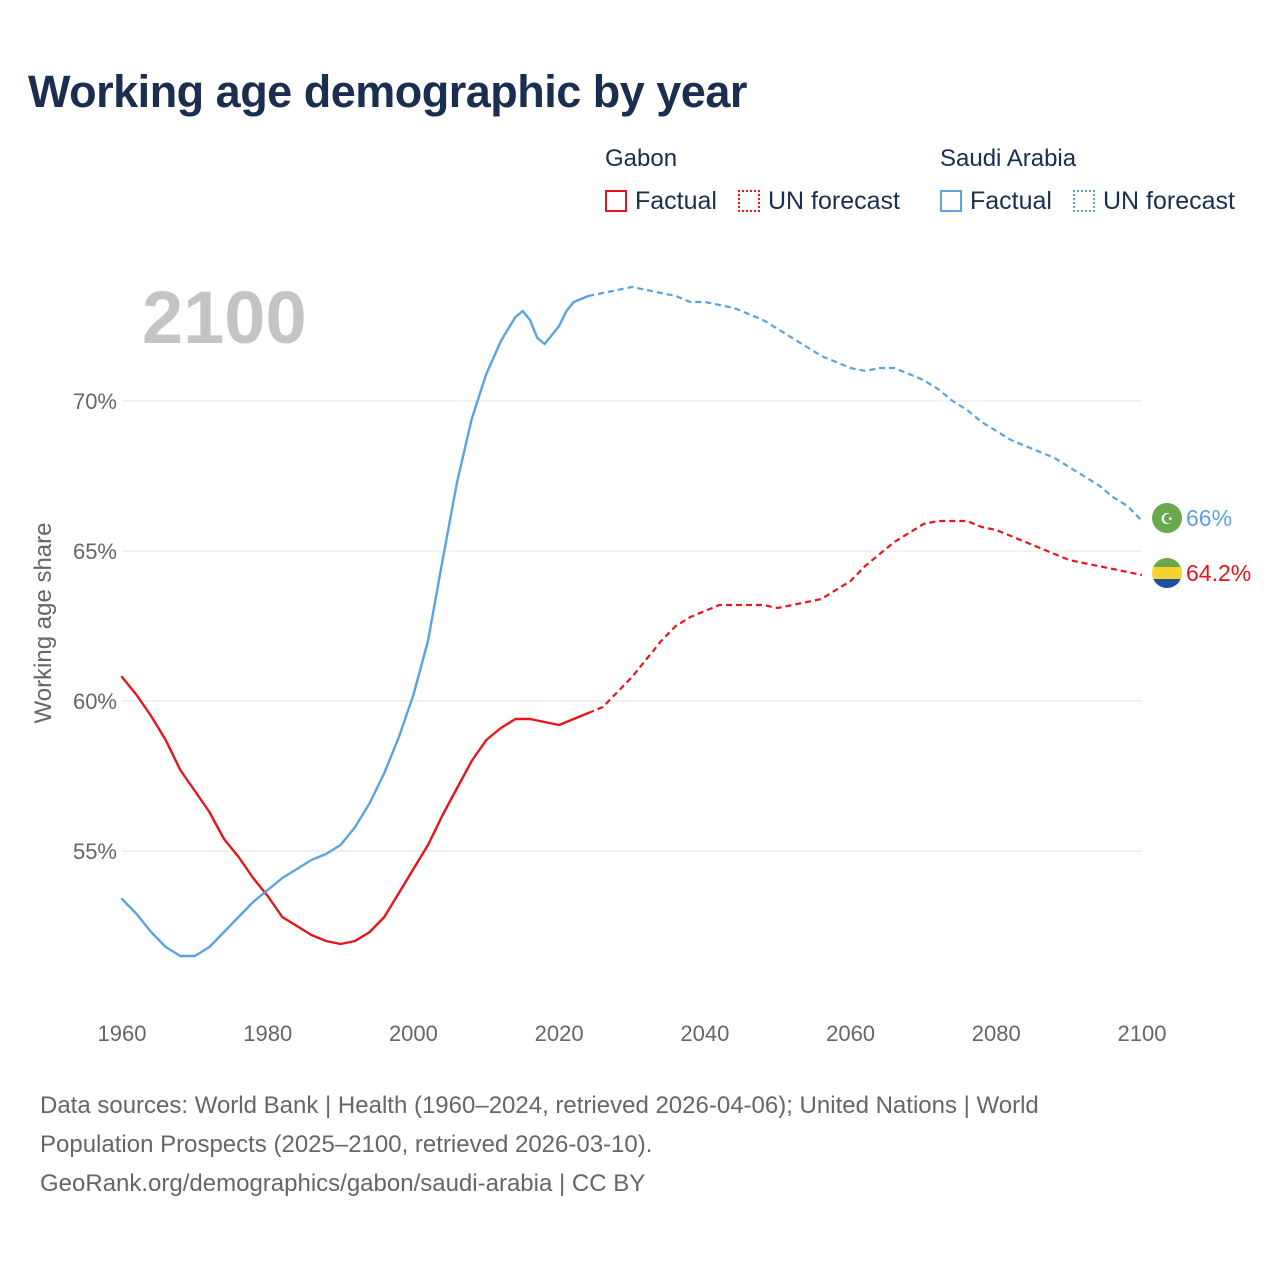  Describe the element at coordinates (1209, 518) in the screenshot. I see `saudi-arabia-end-label: 66%` at that location.